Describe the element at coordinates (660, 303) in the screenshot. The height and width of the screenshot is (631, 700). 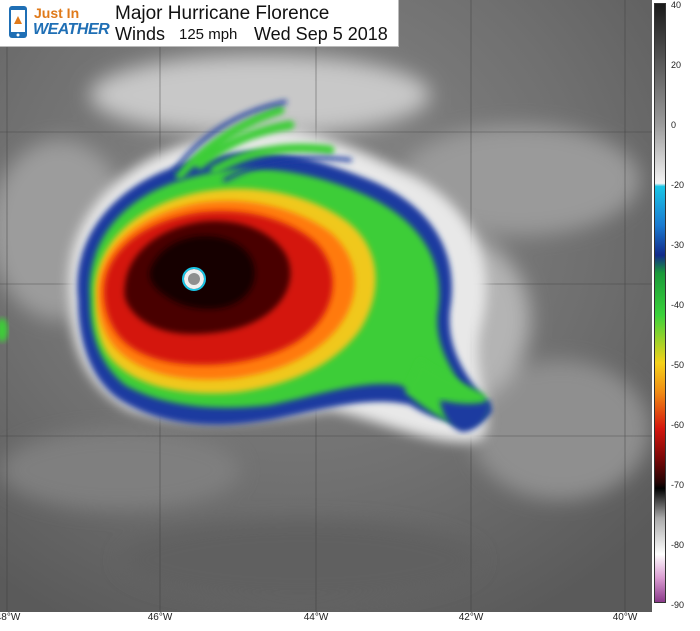
I see `temperature-colorbar` at that location.